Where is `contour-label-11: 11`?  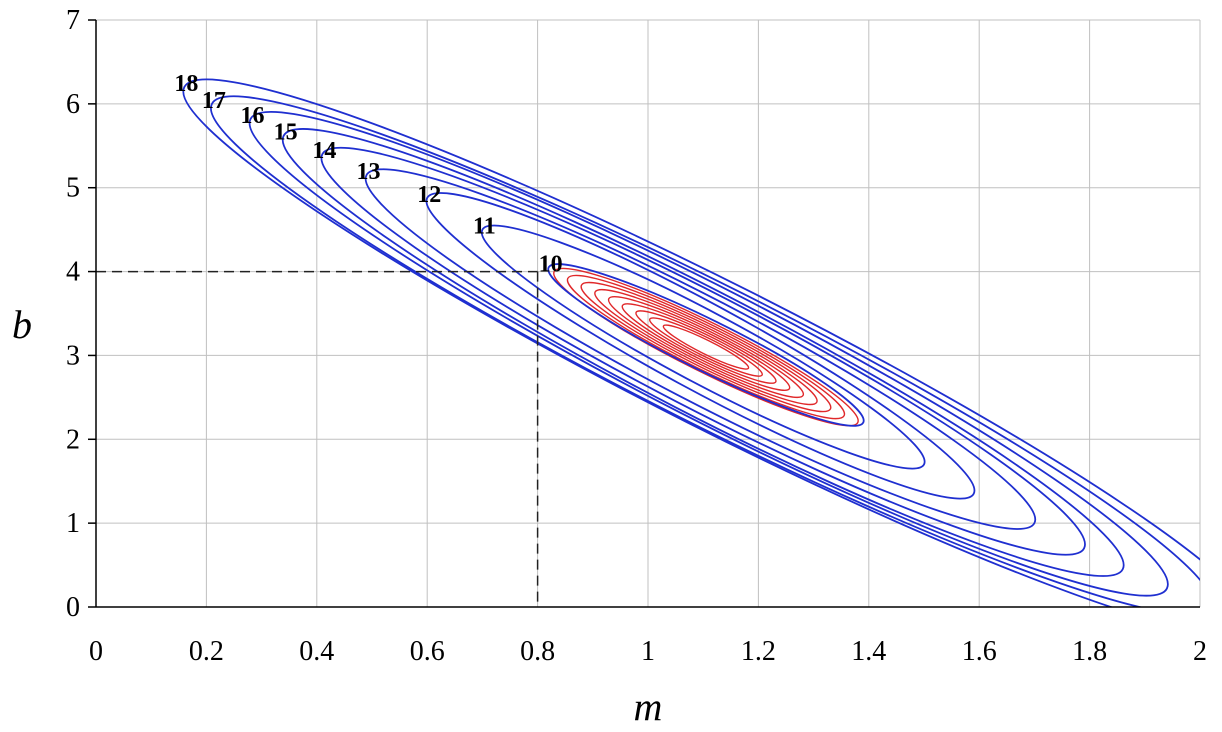
contour-label-11: 11 is located at coordinates (484, 227).